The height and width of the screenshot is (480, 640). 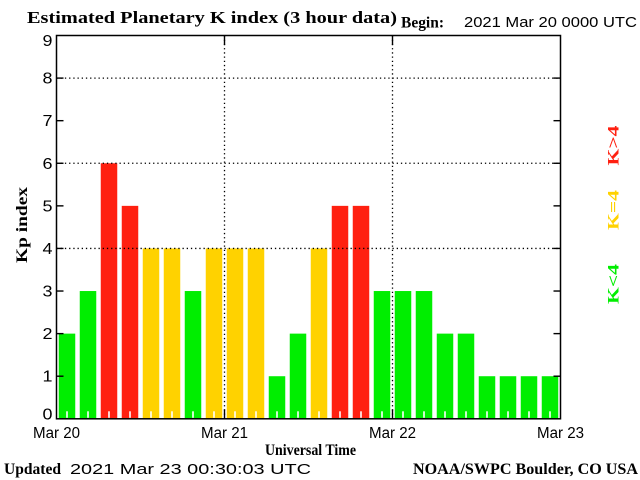 What do you see at coordinates (190, 469) in the screenshot?
I see `svg-text: 2021 Mar 23 00:30:03 UTC` at bounding box center [190, 469].